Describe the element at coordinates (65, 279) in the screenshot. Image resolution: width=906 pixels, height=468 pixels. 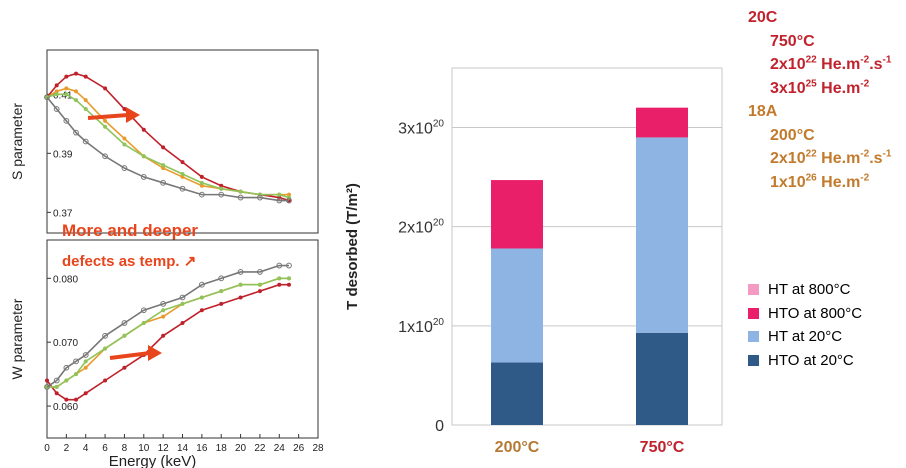
I see `y-tick-label: 0.080` at that location.